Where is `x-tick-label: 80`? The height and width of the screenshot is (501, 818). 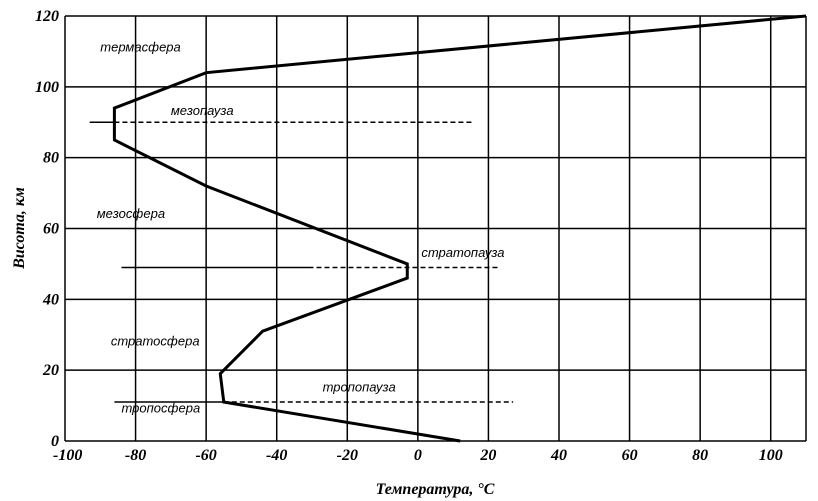
x-tick-label: 80 is located at coordinates (700, 455).